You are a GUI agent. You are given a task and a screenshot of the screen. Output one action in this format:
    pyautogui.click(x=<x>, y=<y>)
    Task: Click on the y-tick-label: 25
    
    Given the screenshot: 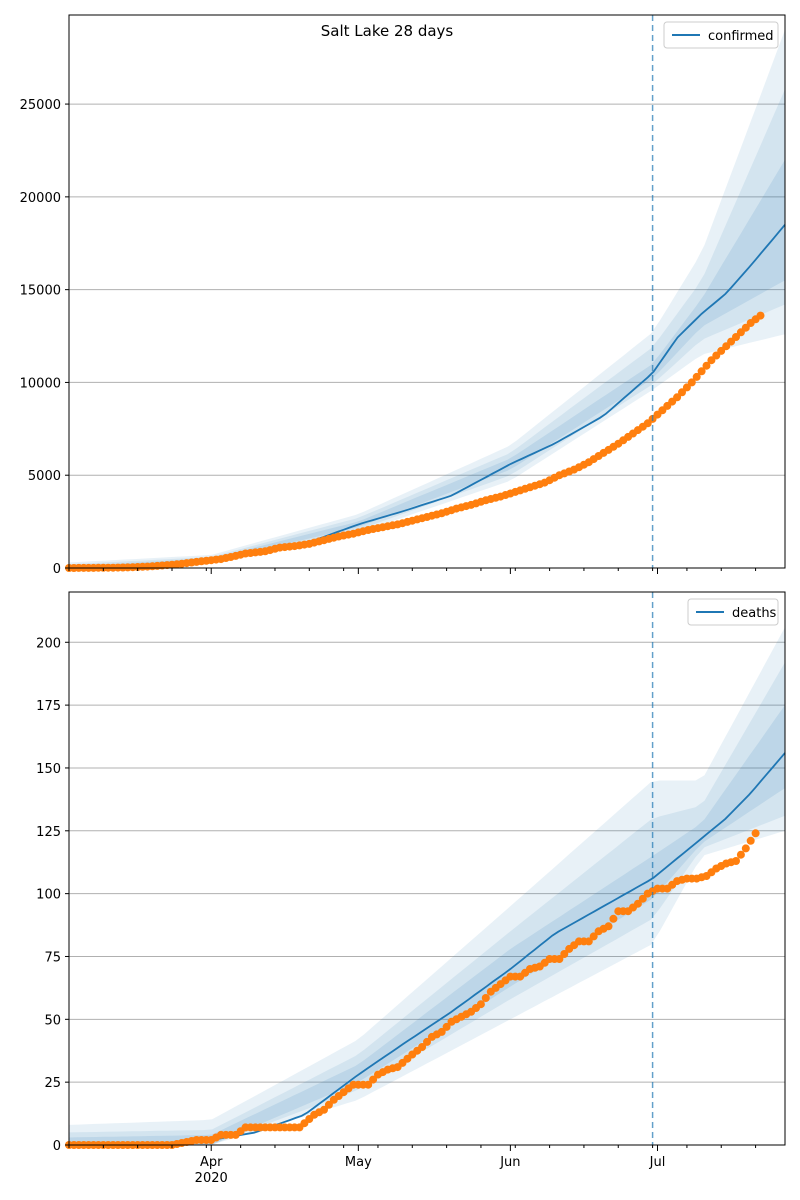 What is the action you would take?
    pyautogui.click(x=52, y=1083)
    